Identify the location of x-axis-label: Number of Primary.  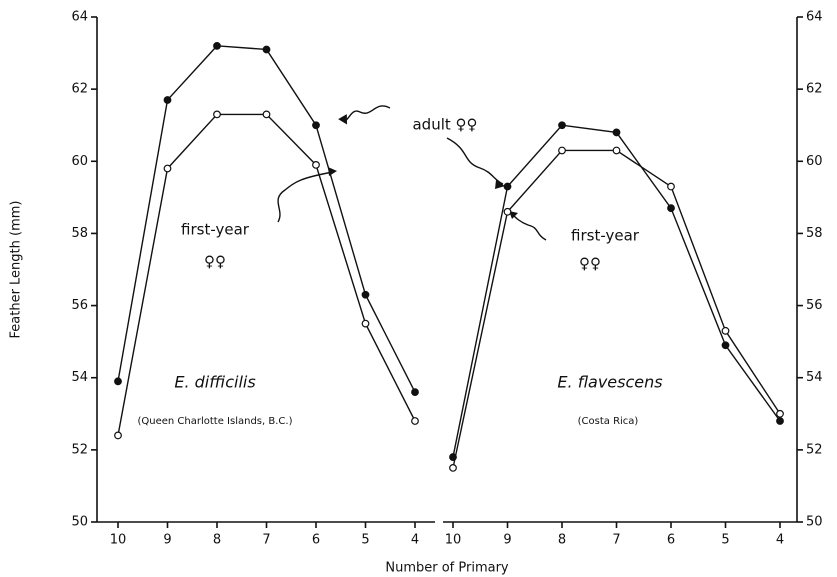
(447, 568).